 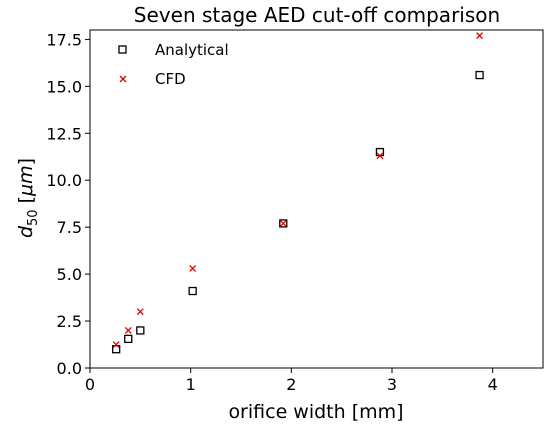 I want to click on y-axis-label-main: d, so click(x=26, y=231).